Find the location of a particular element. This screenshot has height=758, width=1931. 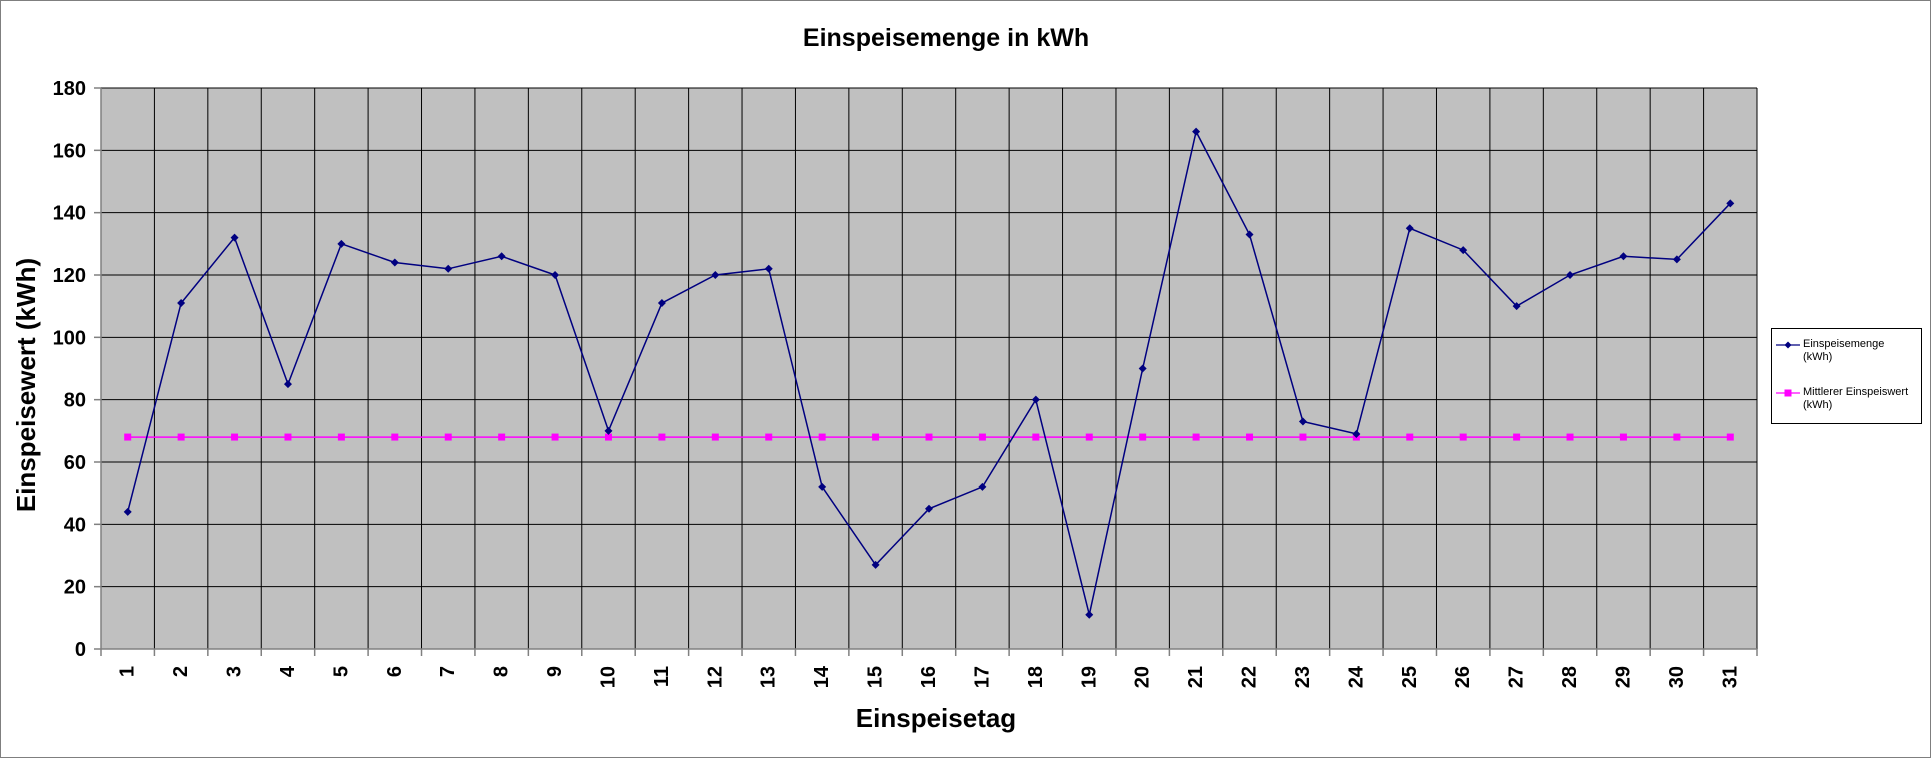

x-tick-label: 20 is located at coordinates (1143, 677).